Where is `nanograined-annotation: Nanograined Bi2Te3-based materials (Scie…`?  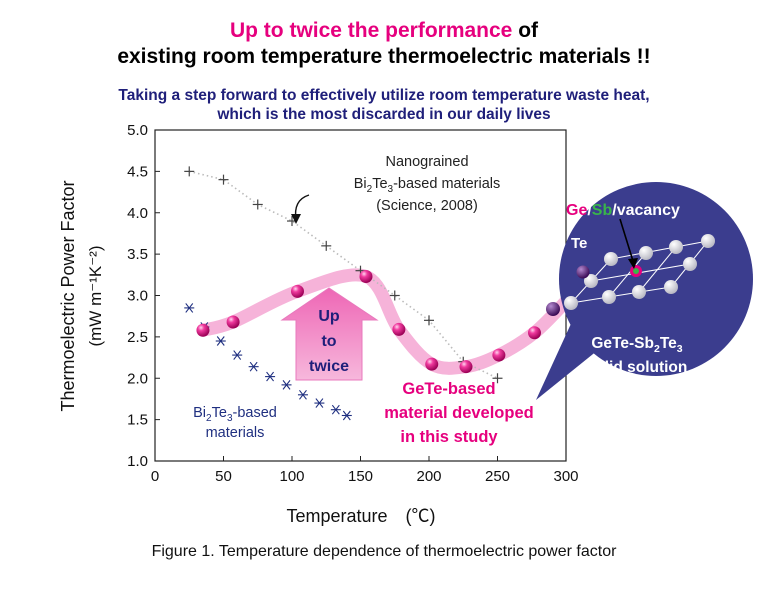
nanograined-annotation: Nanograined Bi2Te3-based materials (Scie… is located at coordinates (395, 189).